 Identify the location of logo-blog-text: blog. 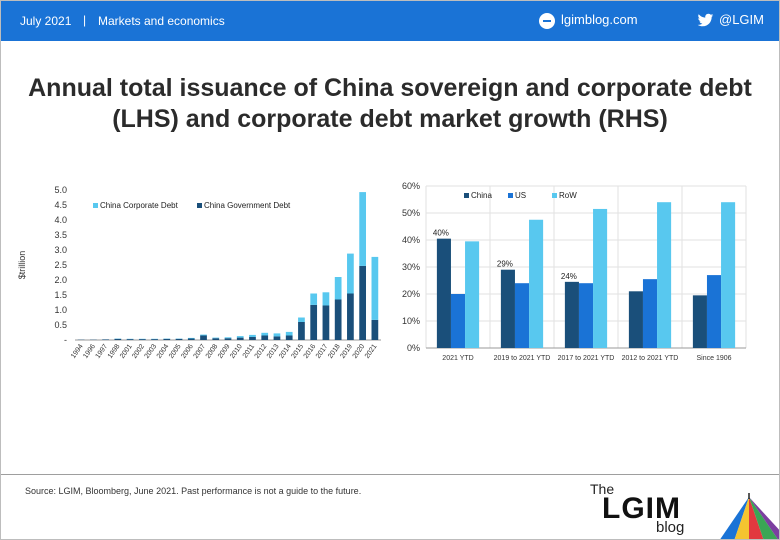
(670, 527).